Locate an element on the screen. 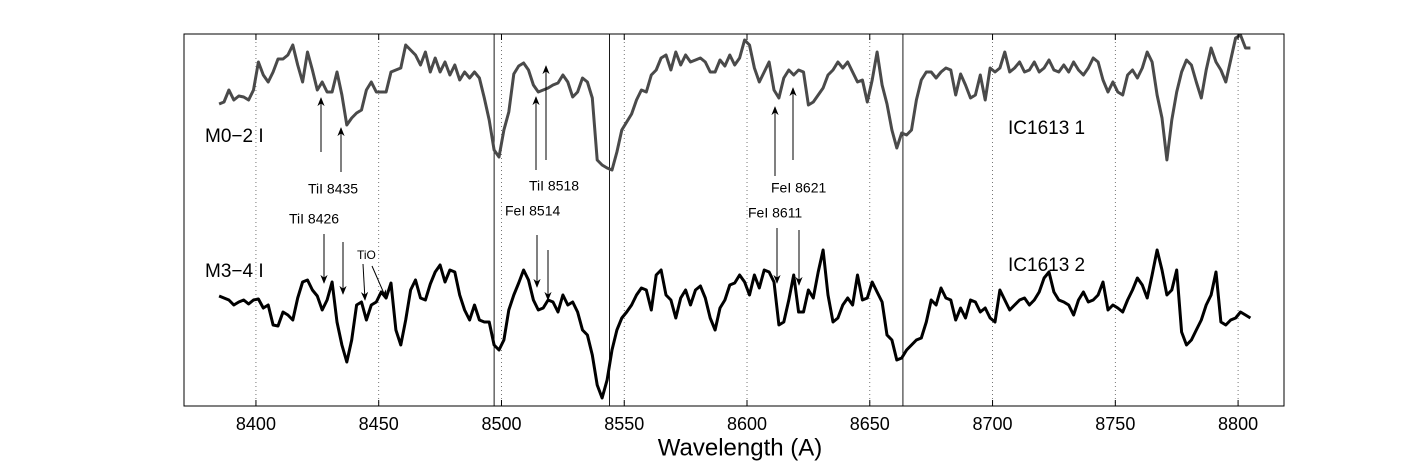 Image resolution: width=1420 pixels, height=471 pixels. annotation: M0−2 I is located at coordinates (234, 136).